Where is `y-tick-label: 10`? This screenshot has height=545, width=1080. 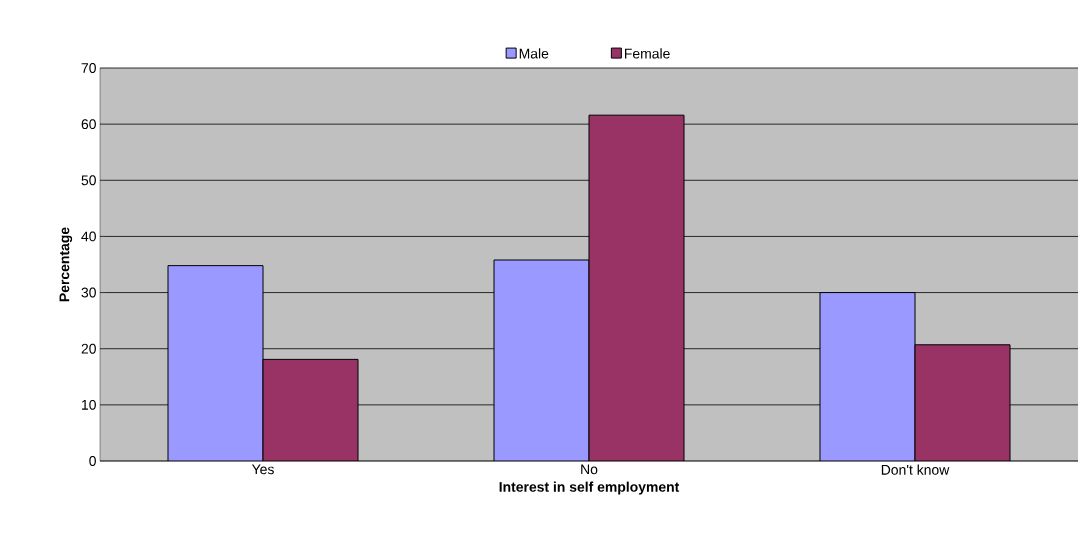
y-tick-label: 10 is located at coordinates (89, 404).